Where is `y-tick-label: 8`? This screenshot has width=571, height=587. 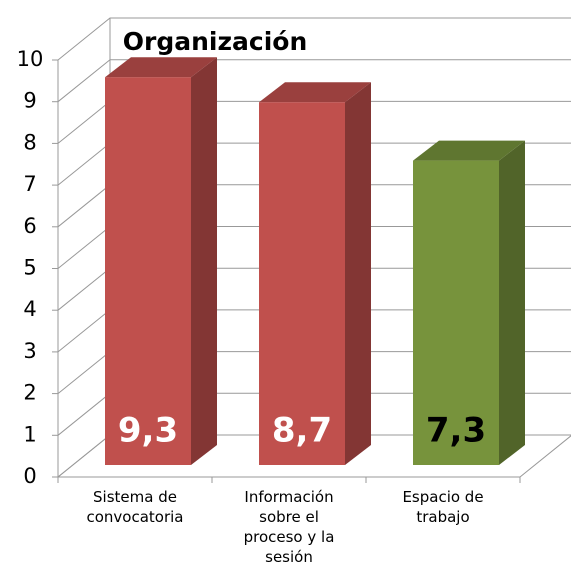
y-tick-label: 8 is located at coordinates (29, 142).